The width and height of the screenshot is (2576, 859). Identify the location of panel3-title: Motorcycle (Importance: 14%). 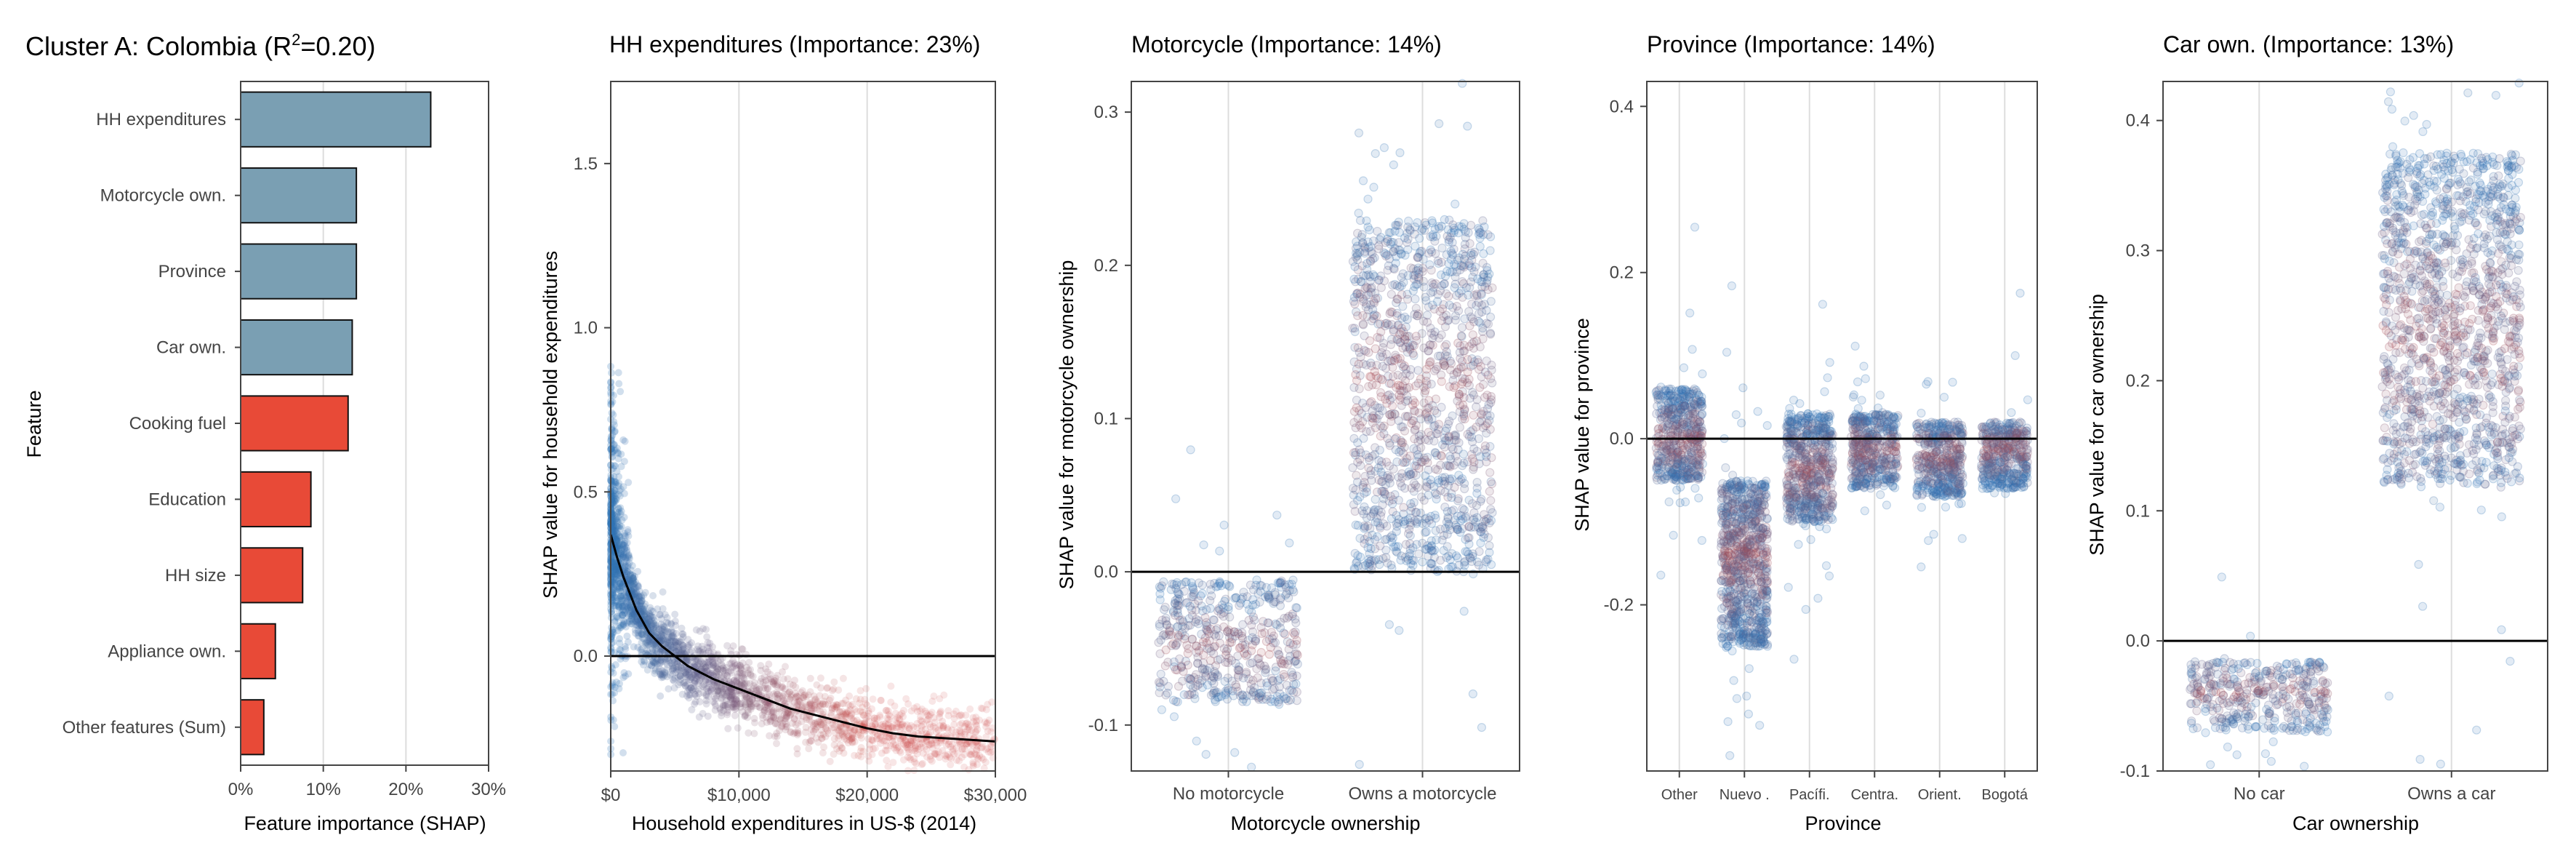
(1286, 44).